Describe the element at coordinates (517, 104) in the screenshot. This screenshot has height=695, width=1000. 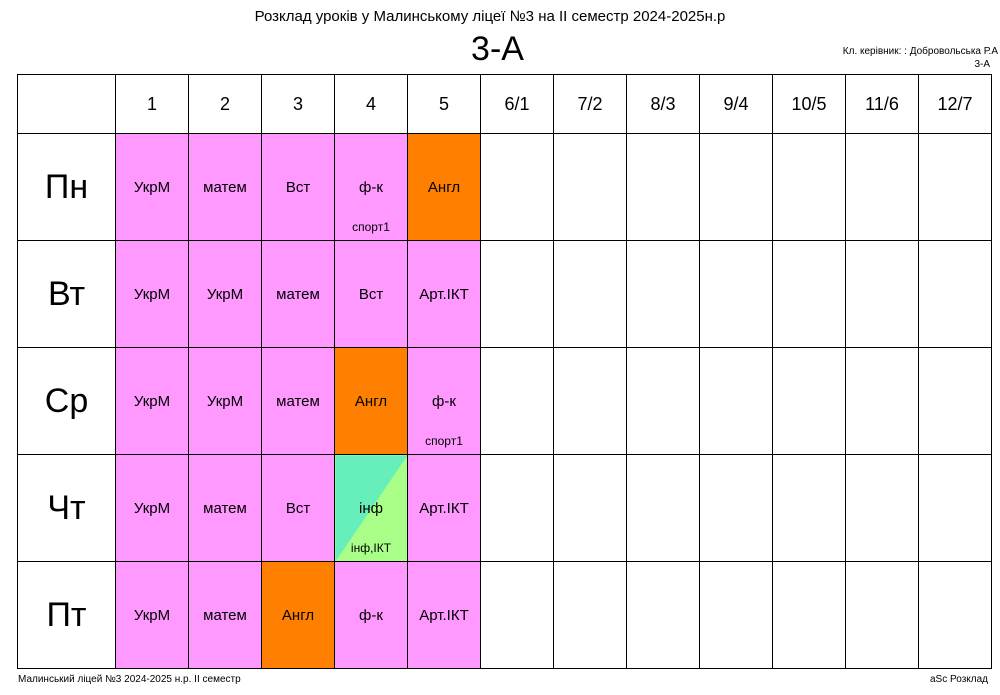
I see `period-header: 6/1` at that location.